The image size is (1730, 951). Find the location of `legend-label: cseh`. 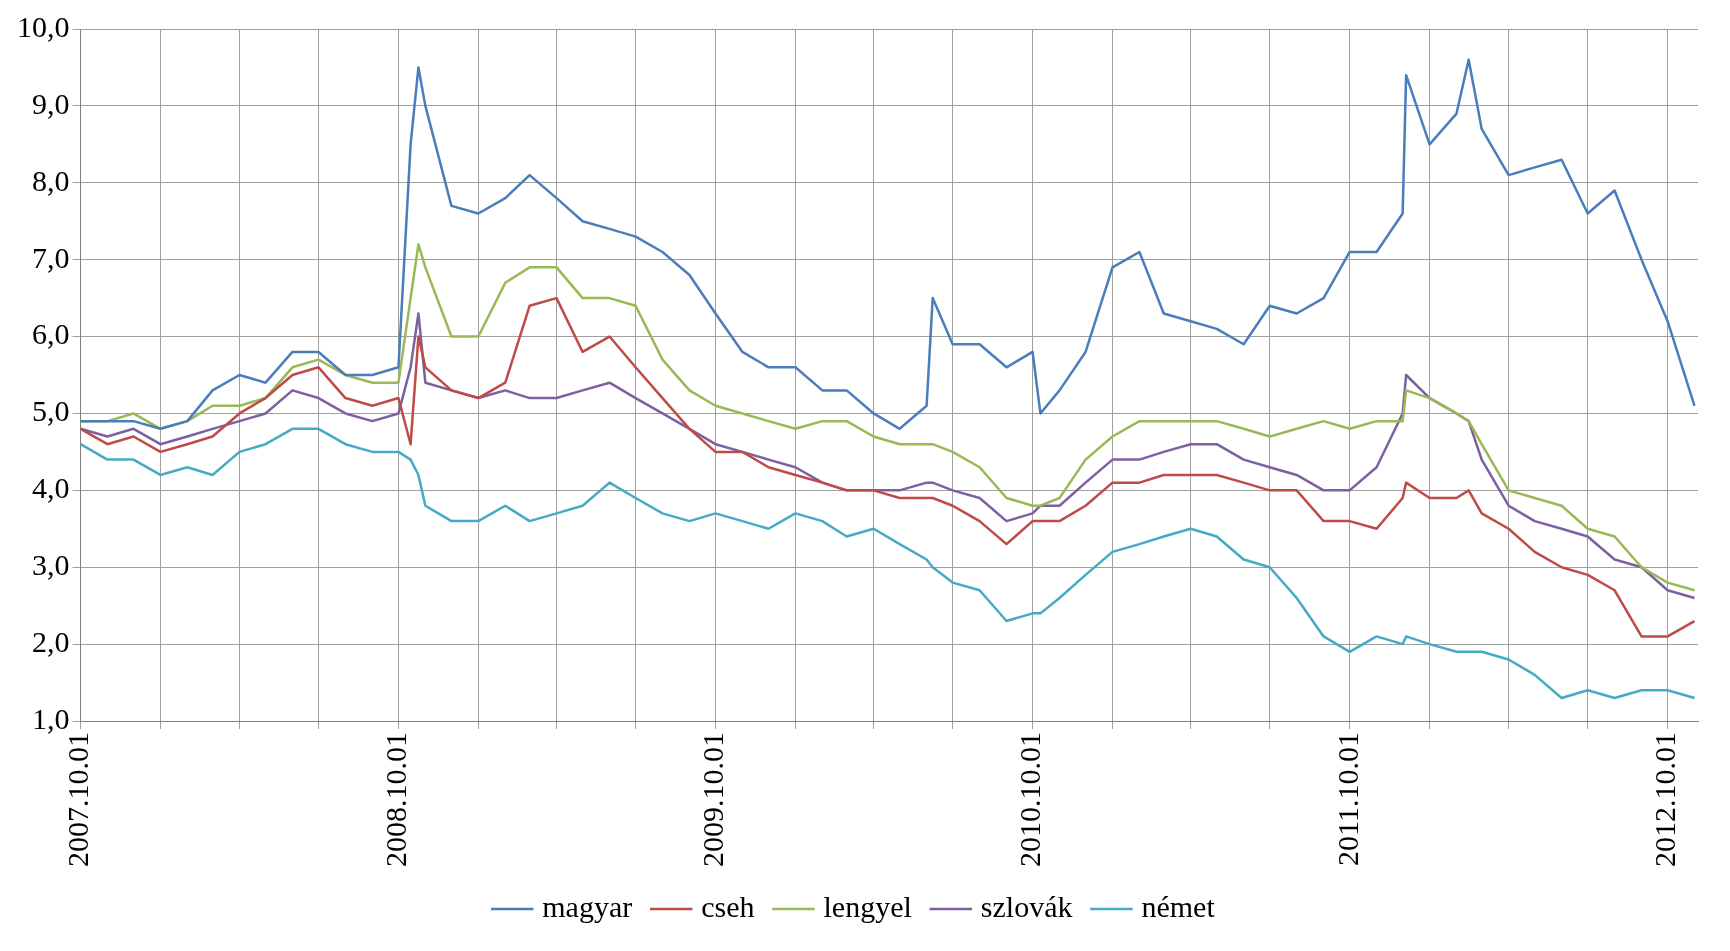

legend-label: cseh is located at coordinates (728, 906).